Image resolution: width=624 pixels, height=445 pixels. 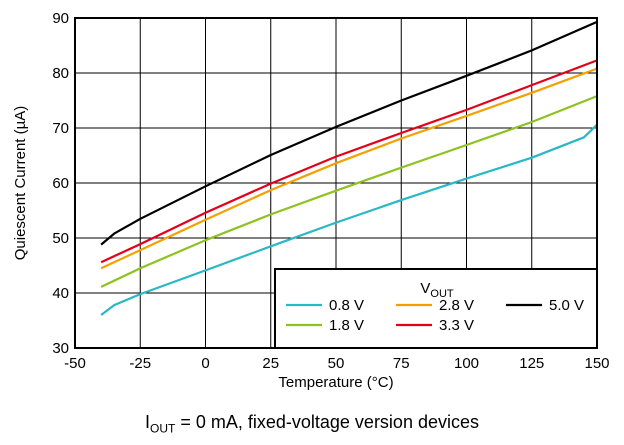 I want to click on x-tick-label: 125, so click(x=531, y=363).